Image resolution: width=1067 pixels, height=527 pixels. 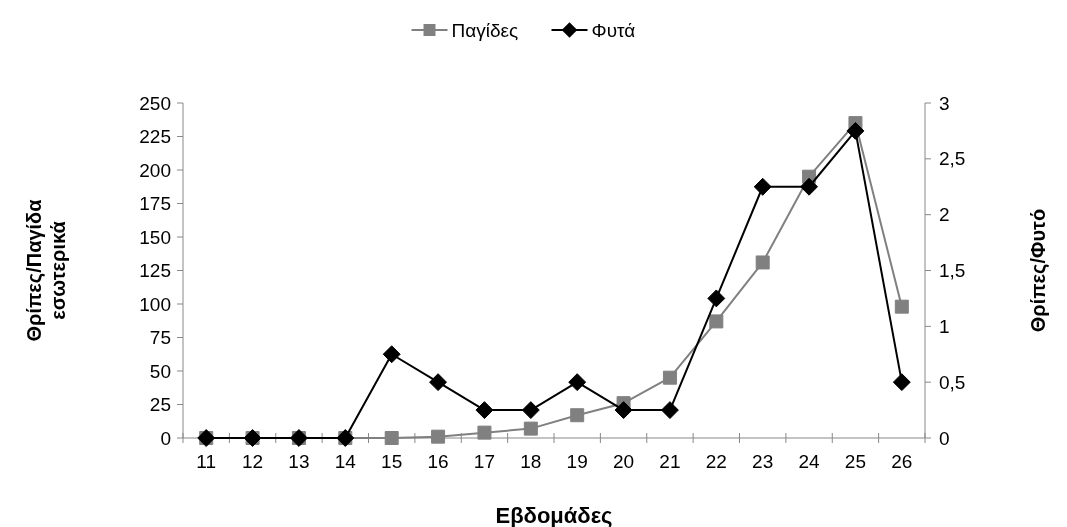 What do you see at coordinates (160, 405) in the screenshot?
I see `y-tick-label: 25` at bounding box center [160, 405].